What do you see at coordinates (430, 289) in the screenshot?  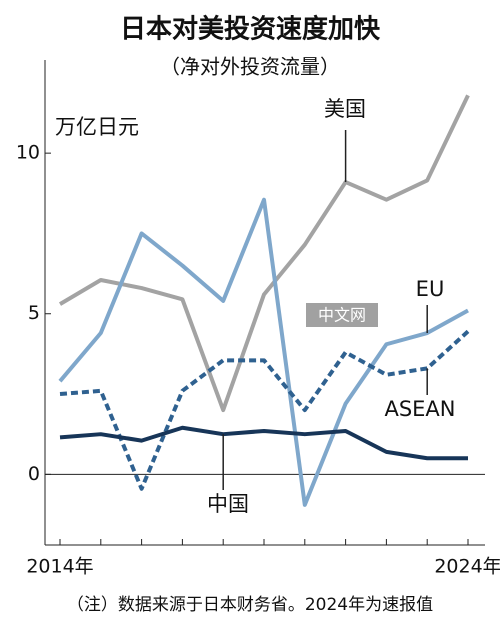 I see `series-label: EU` at bounding box center [430, 289].